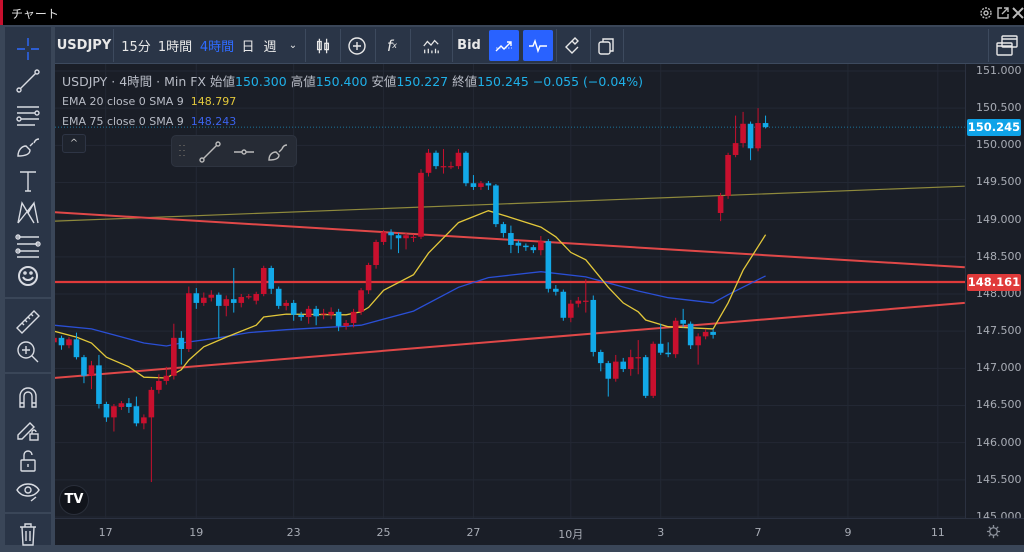 Image resolution: width=1024 pixels, height=552 pixels. I want to click on brush-draw-icon, so click(28, 147).